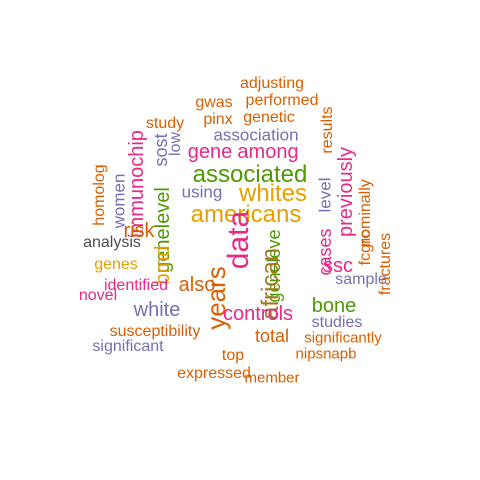 The image size is (480, 480). I want to click on word-previously: previously, so click(346, 192).